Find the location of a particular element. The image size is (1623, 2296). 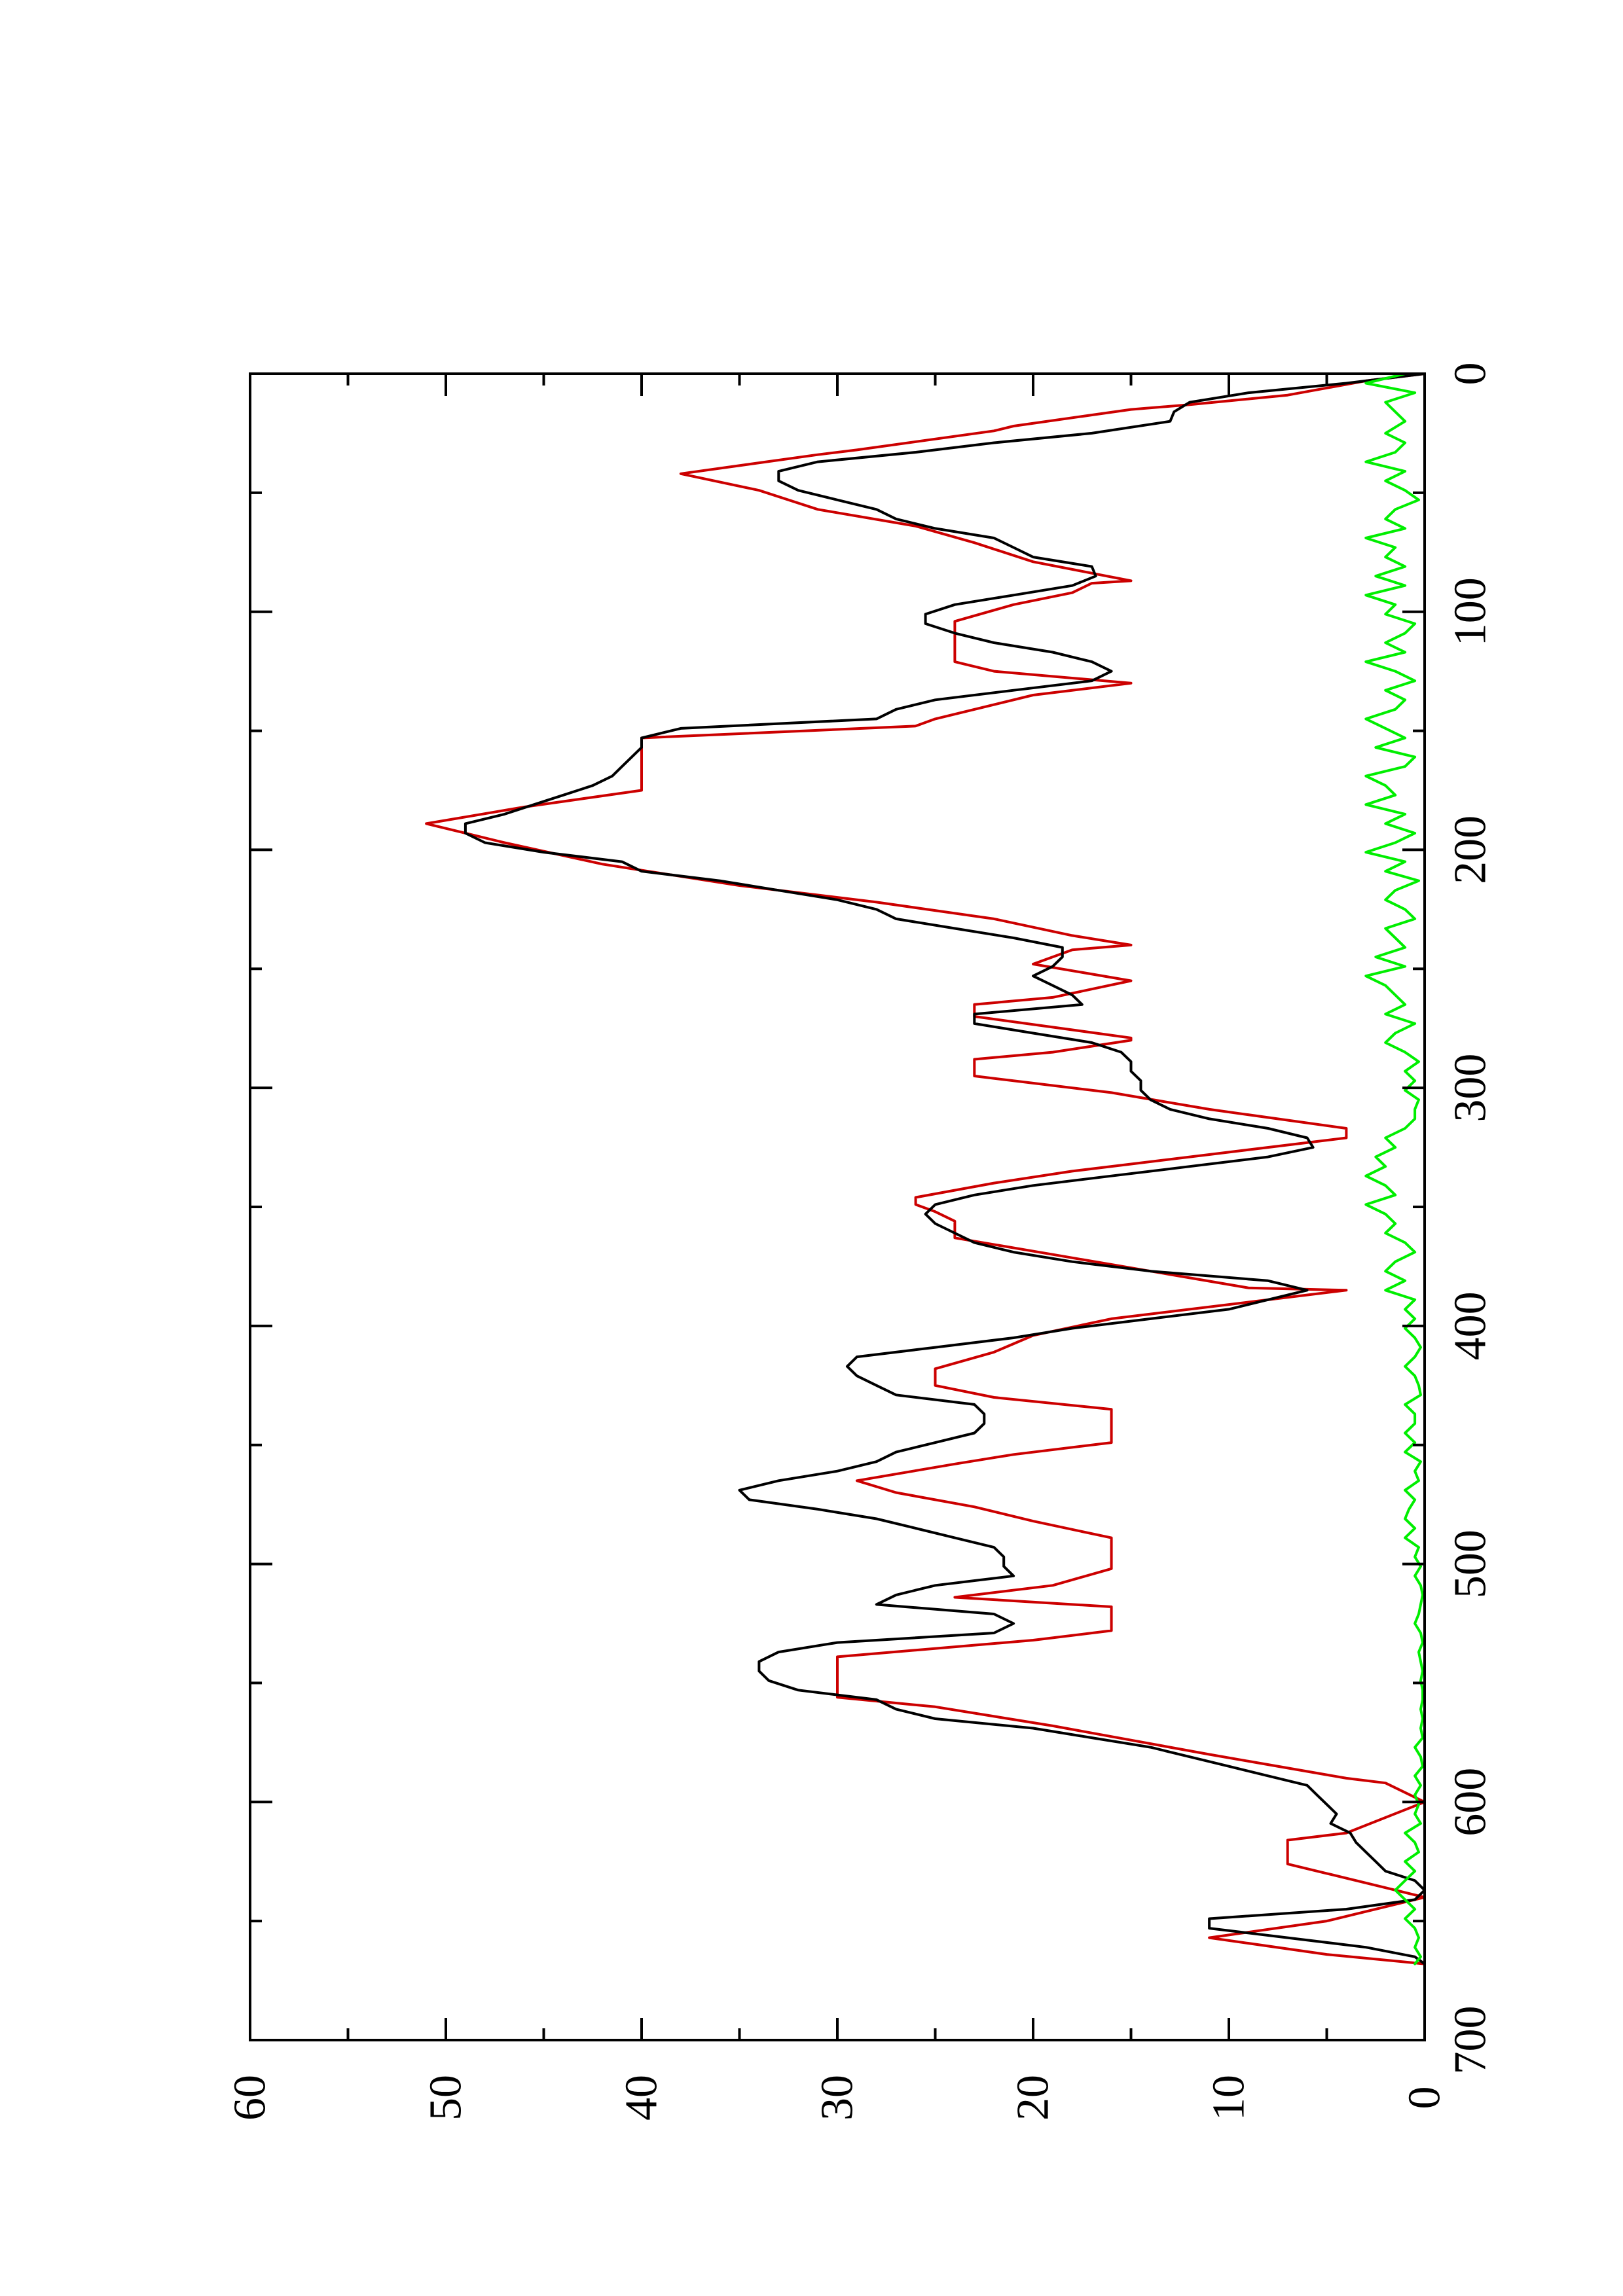

x-tick-label: 200 is located at coordinates (1471, 850).